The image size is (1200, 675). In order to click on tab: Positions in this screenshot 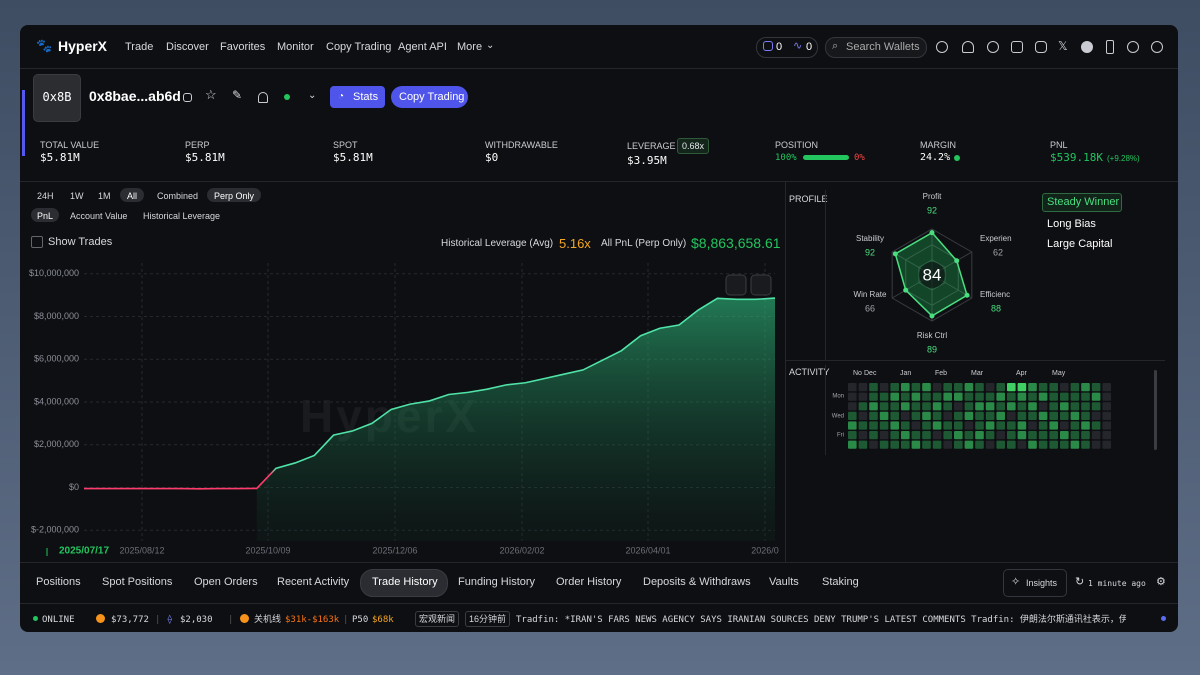, I will do `click(58, 582)`.